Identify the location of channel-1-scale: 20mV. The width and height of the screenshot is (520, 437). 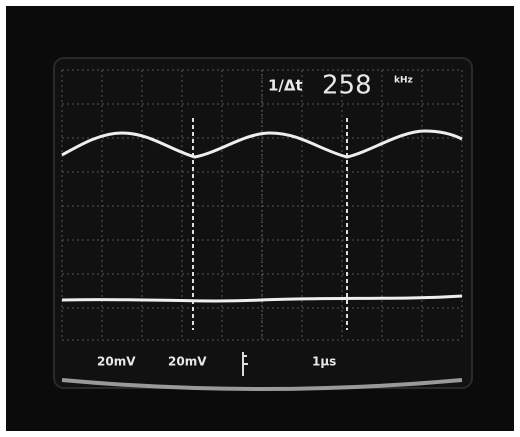
(116, 362).